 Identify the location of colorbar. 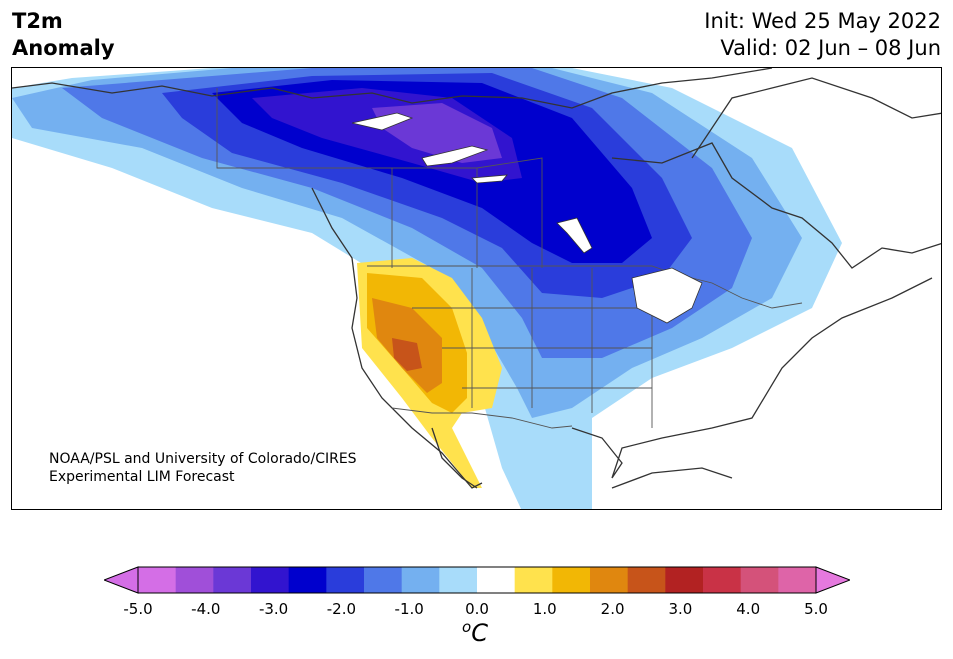
(477, 580).